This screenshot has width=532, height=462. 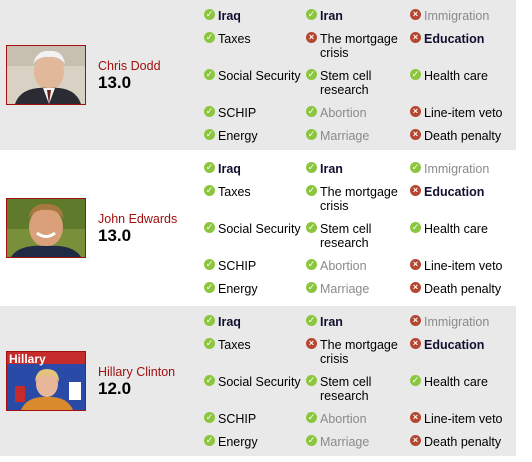 What do you see at coordinates (356, 199) in the screenshot?
I see `issue-item: ✓ The mortgage crisis` at bounding box center [356, 199].